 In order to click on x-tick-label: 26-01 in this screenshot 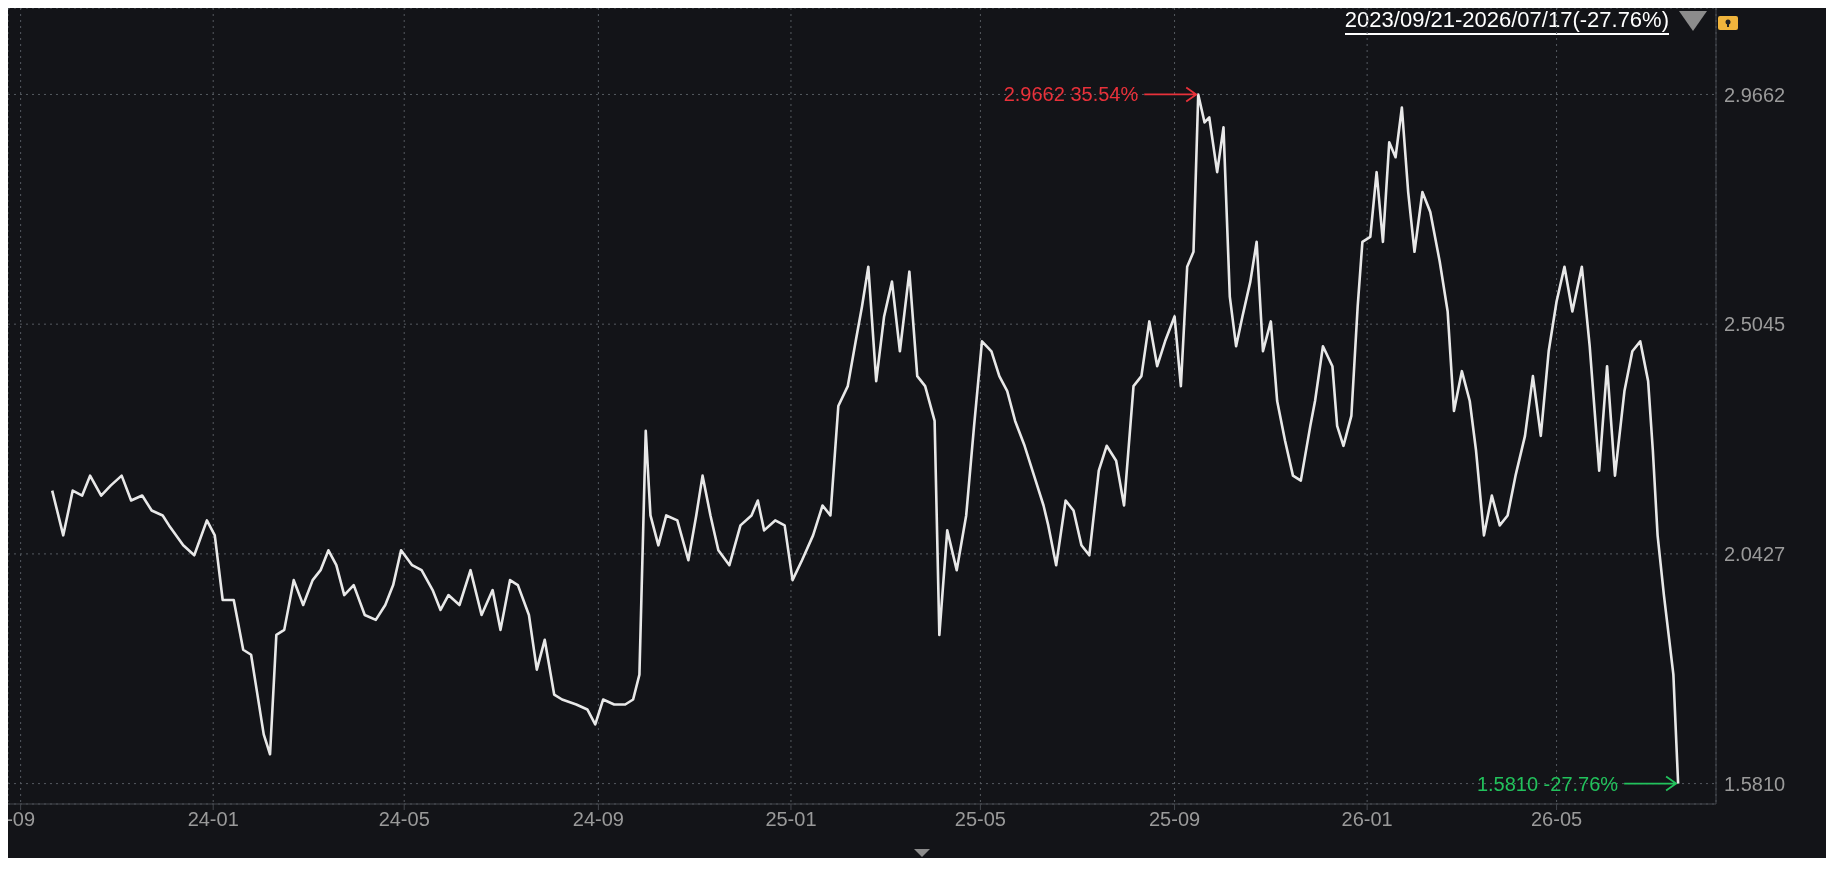, I will do `click(1367, 819)`.